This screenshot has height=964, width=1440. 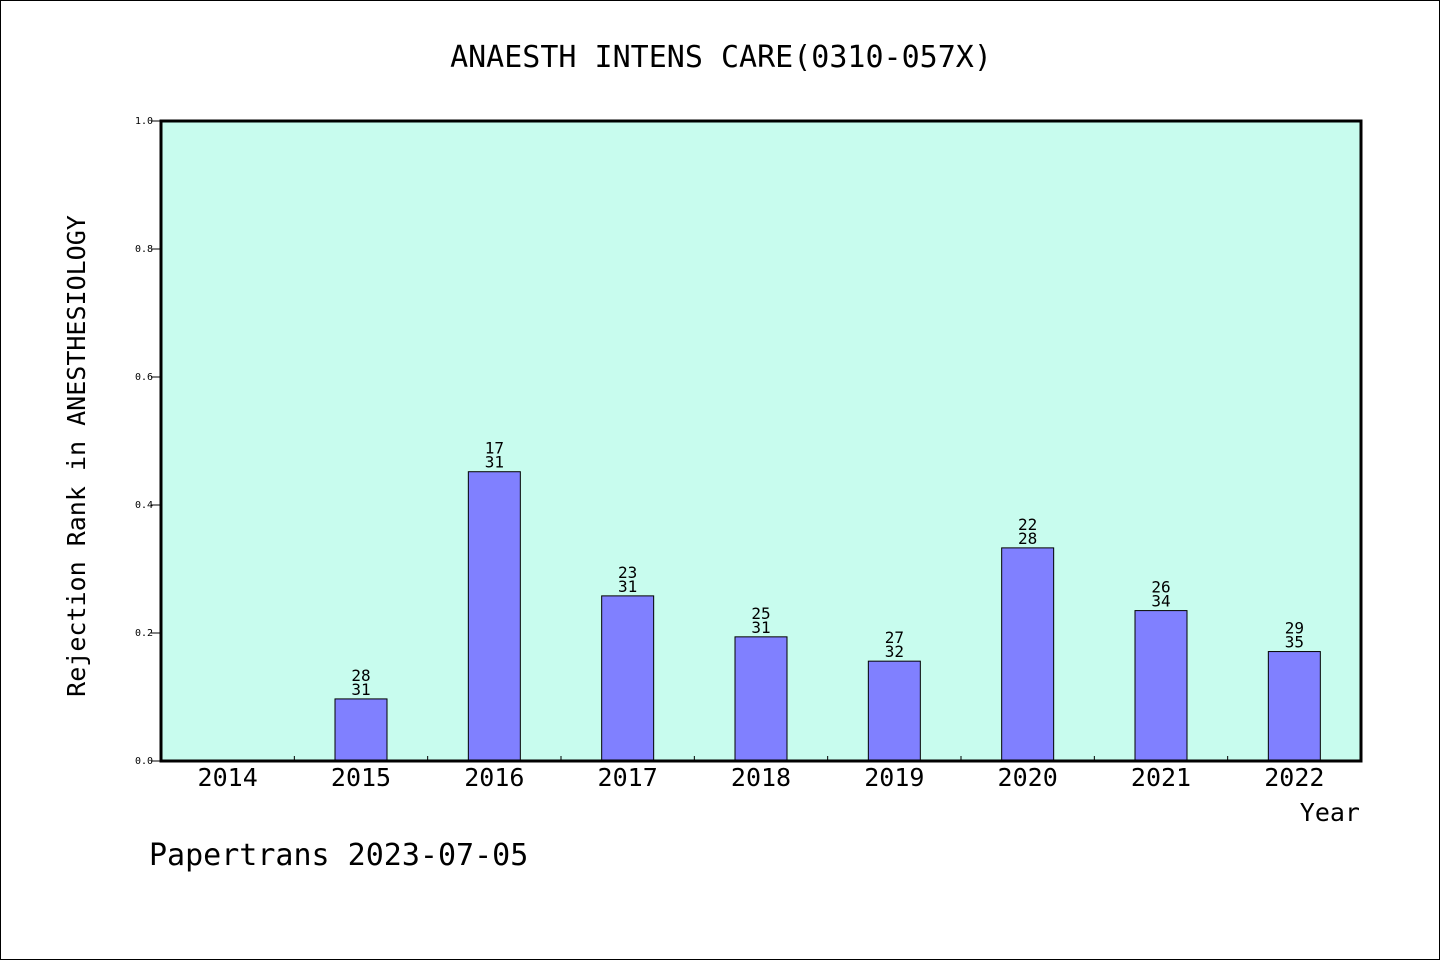 What do you see at coordinates (761, 777) in the screenshot?
I see `x-tick-label: 2018` at bounding box center [761, 777].